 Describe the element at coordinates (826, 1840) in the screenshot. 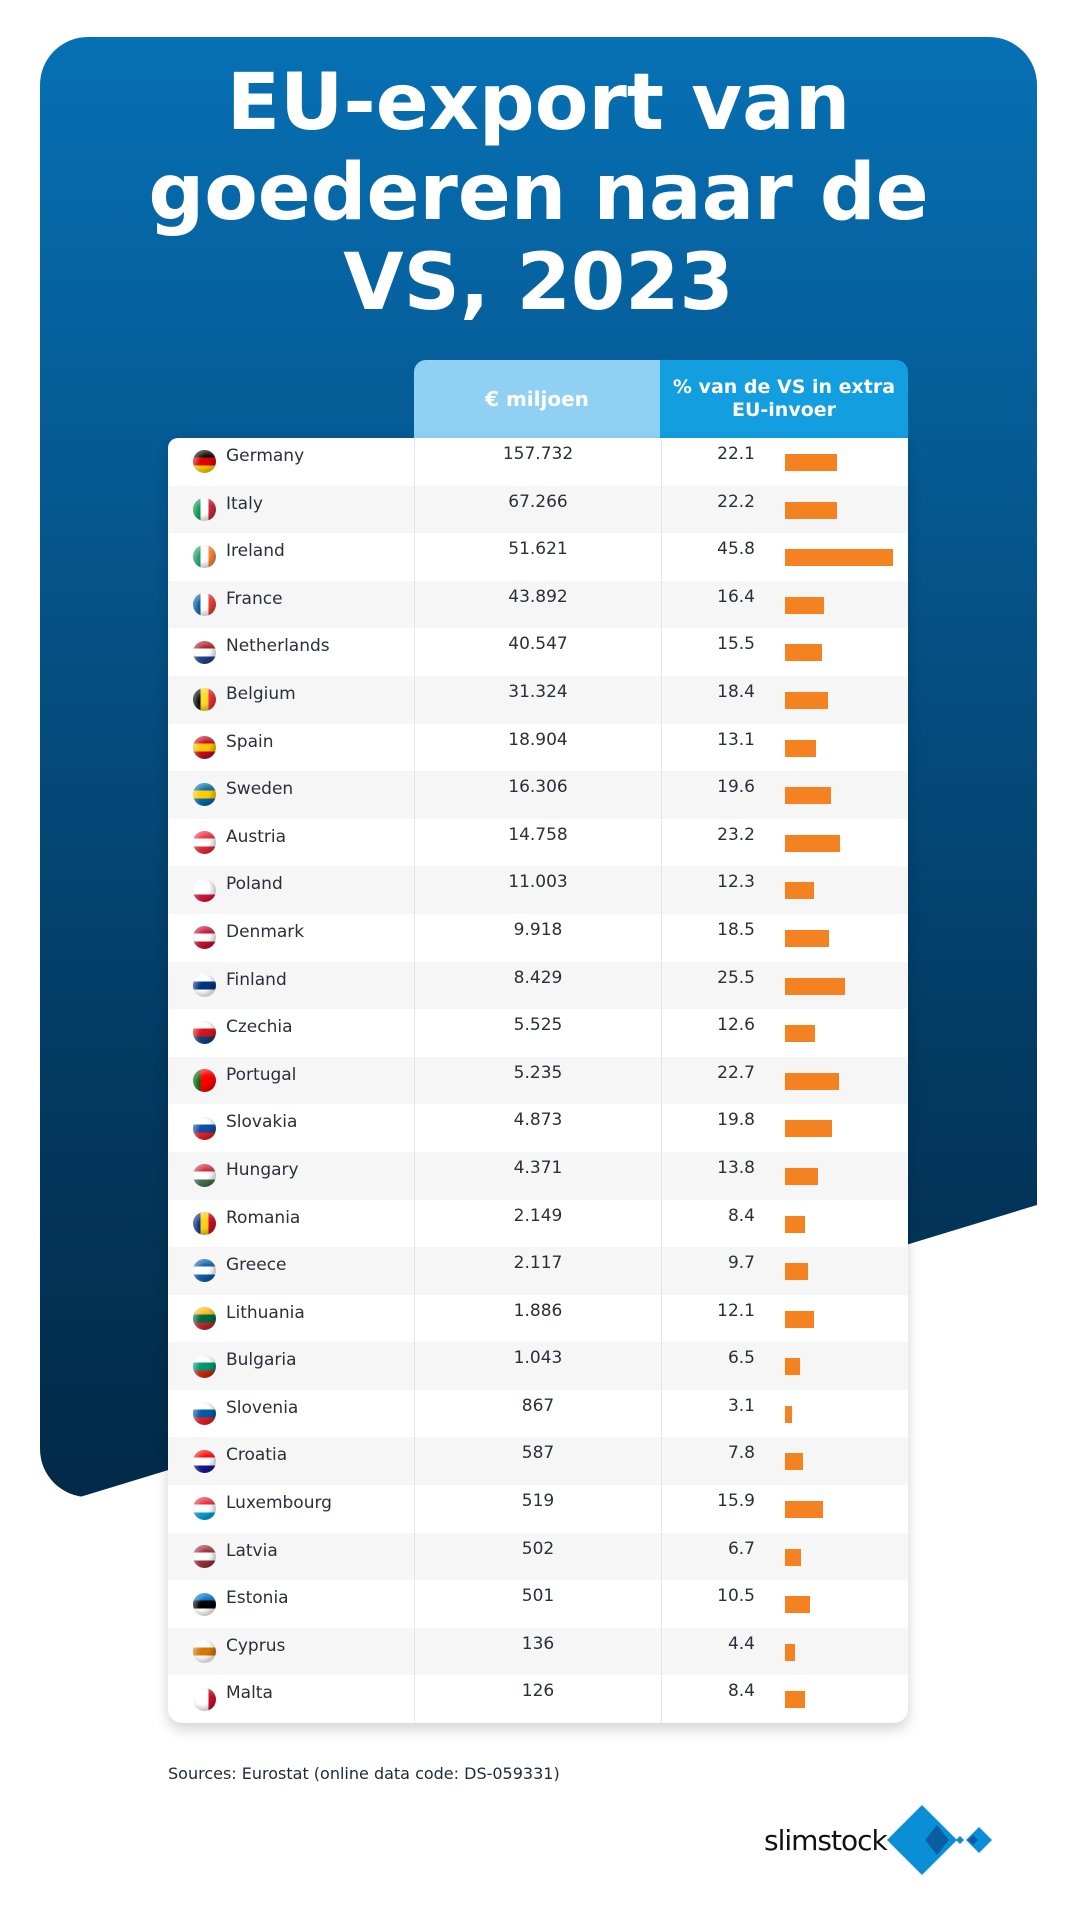

I see `logo-text: slimstock` at that location.